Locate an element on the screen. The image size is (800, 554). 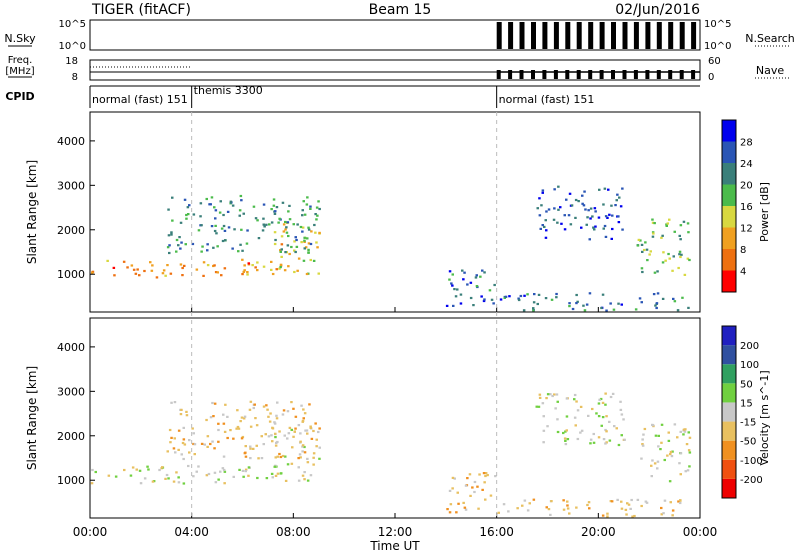
y-tick-label: 1000 is located at coordinates (71, 480).